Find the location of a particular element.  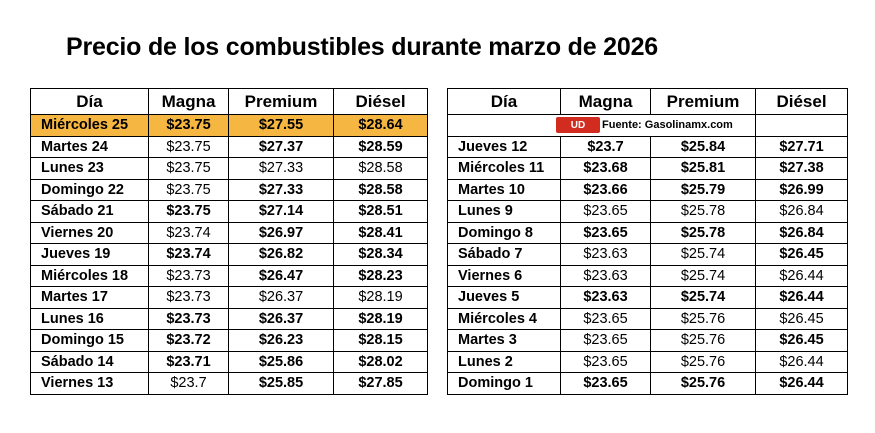

day-cell: Viernes 20 is located at coordinates (89, 232).